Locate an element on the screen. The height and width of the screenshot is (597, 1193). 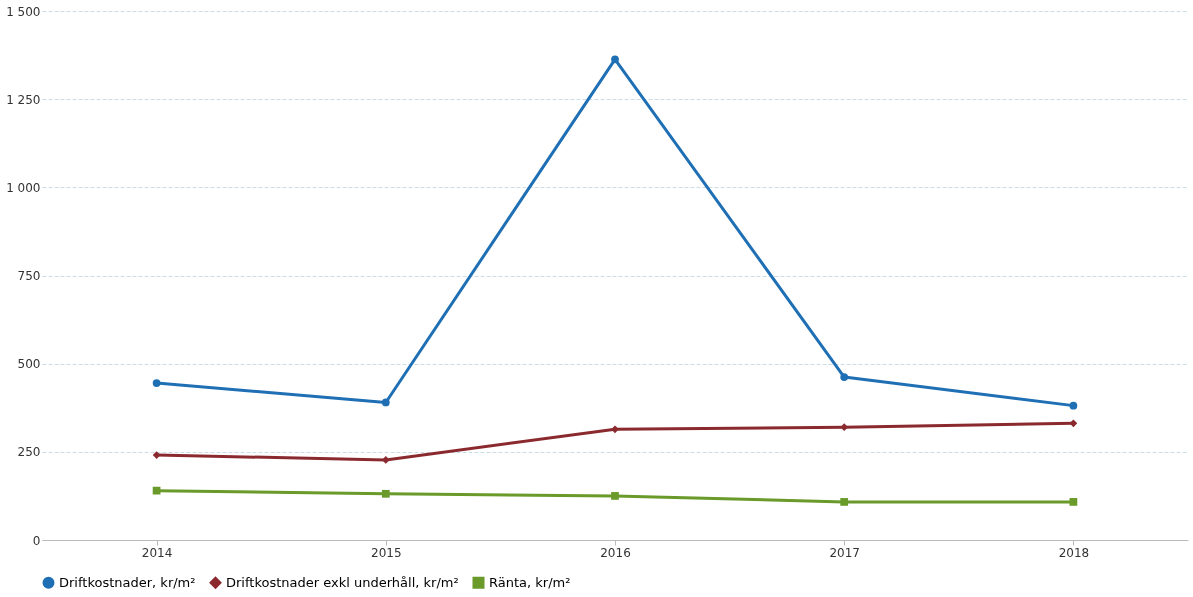
y-tick-label: 1 500 is located at coordinates (23, 11).